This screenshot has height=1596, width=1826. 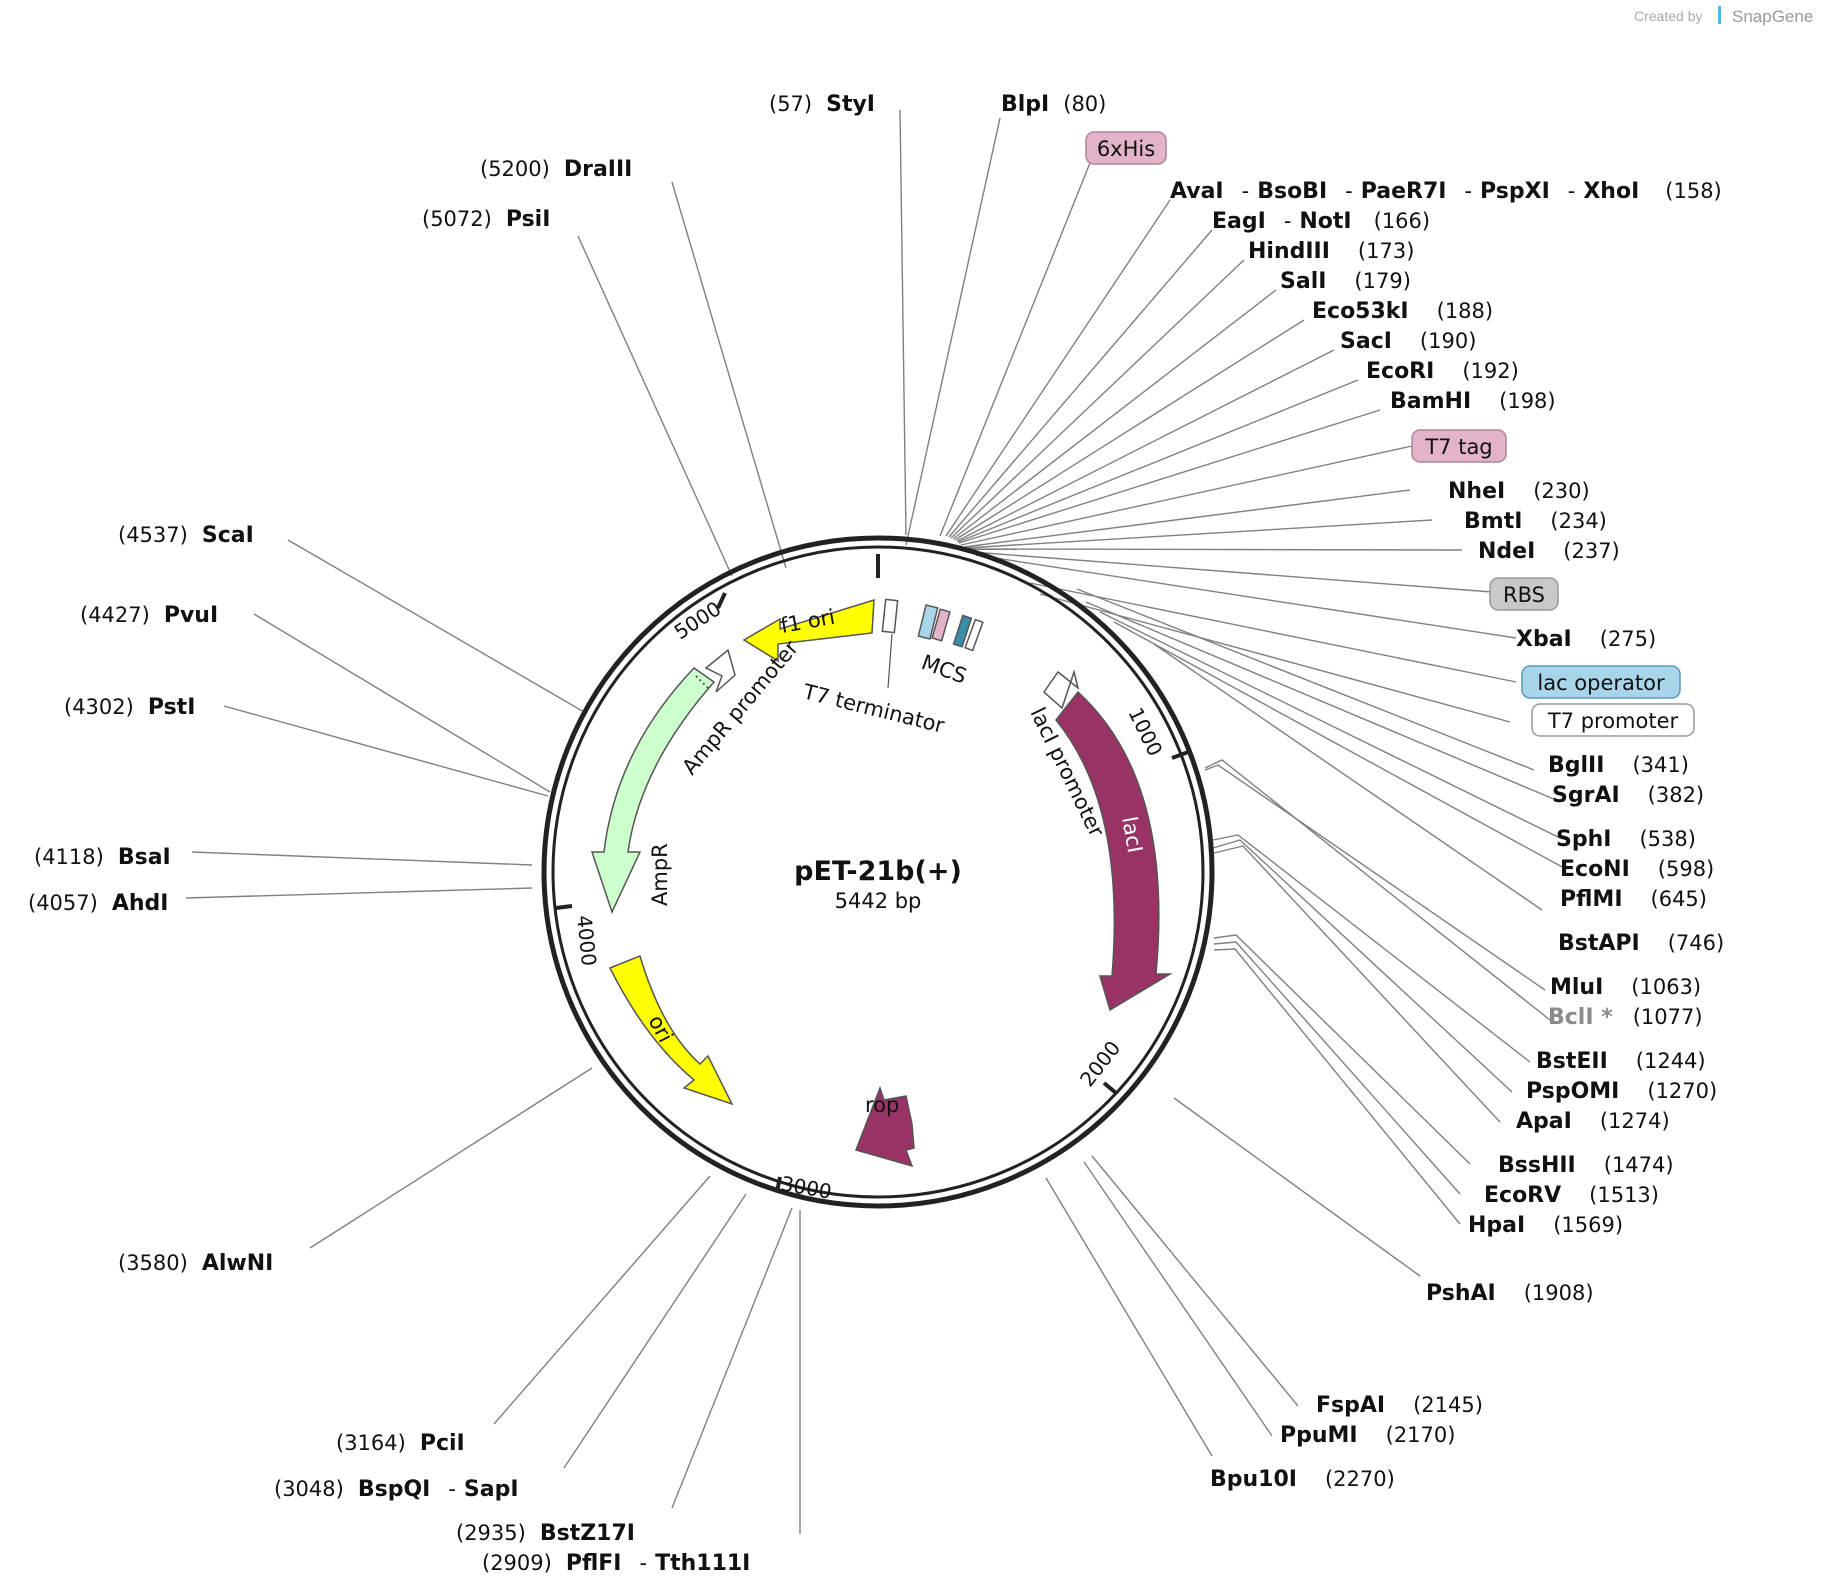 What do you see at coordinates (1618, 765) in the screenshot?
I see `site-bglii: BglII (341)` at bounding box center [1618, 765].